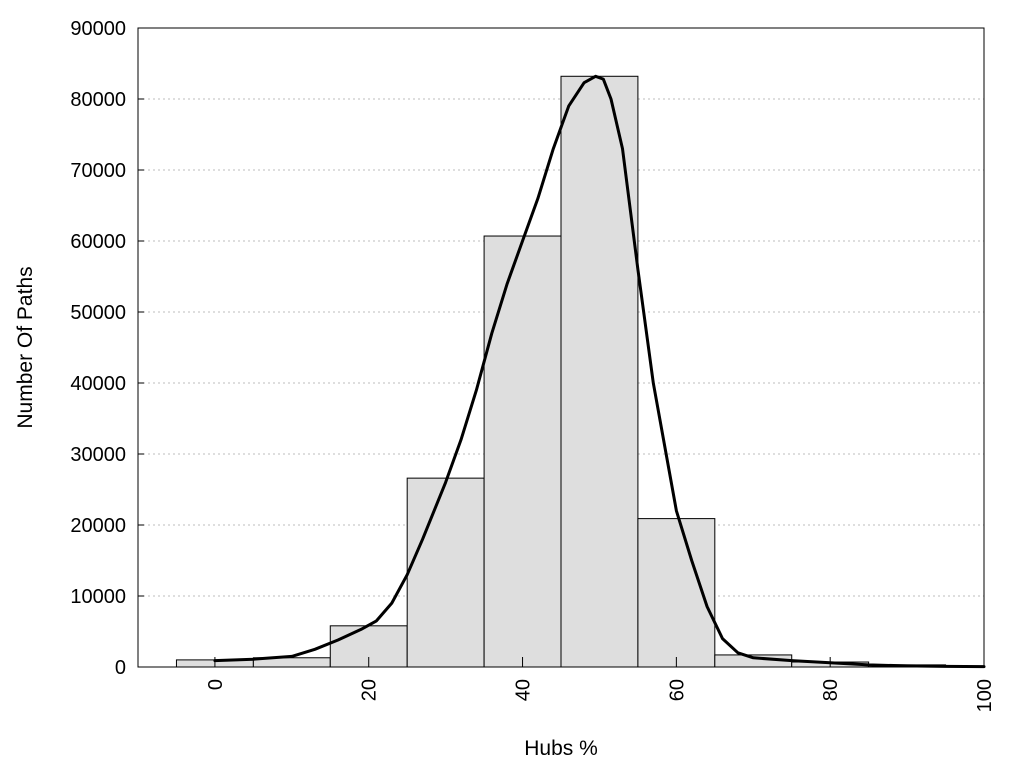 The image size is (1024, 768). Describe the element at coordinates (98, 242) in the screenshot. I see `y-tick-label: 60000` at that location.